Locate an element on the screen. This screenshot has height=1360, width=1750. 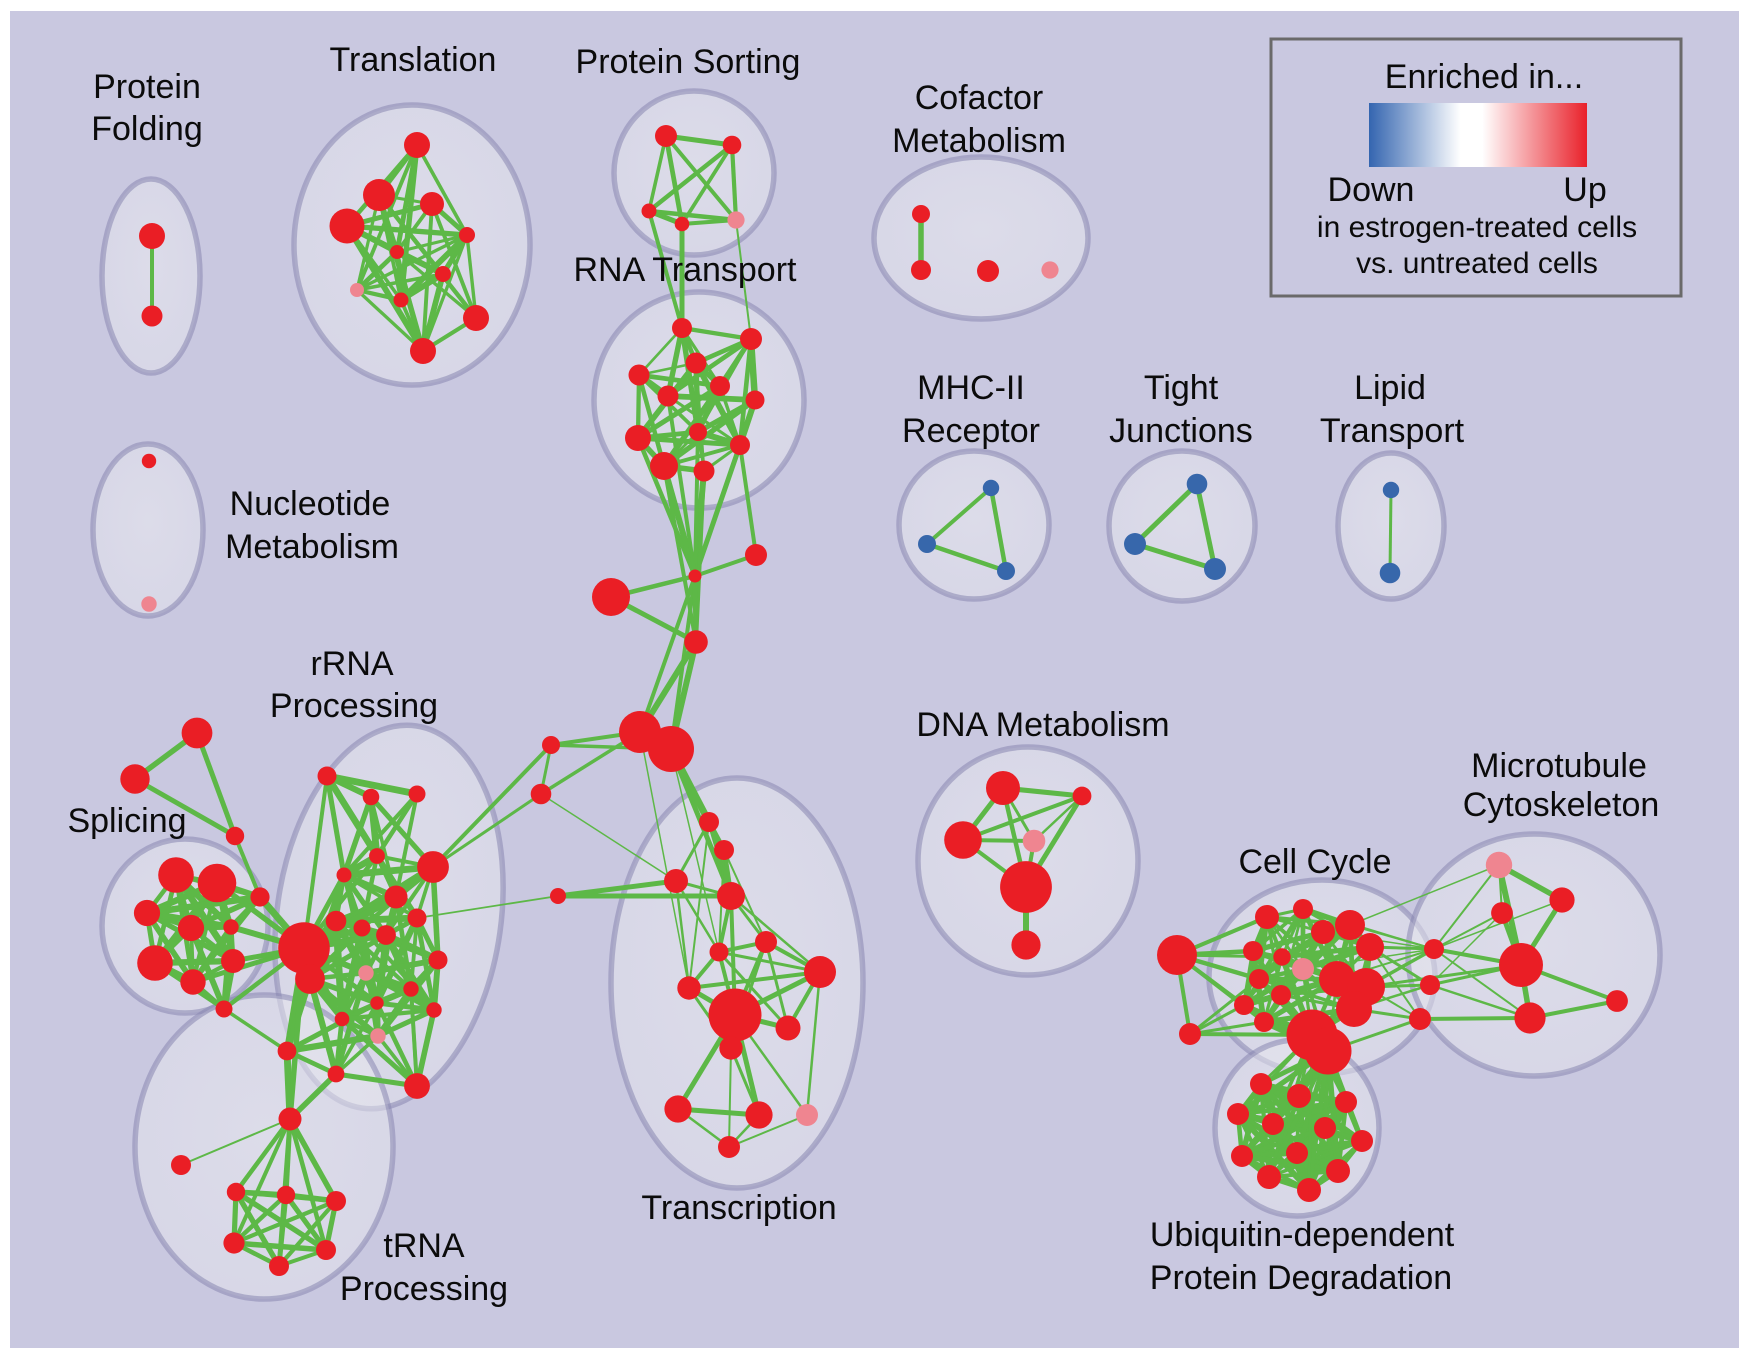
svg-text: Folding is located at coordinates (147, 129).